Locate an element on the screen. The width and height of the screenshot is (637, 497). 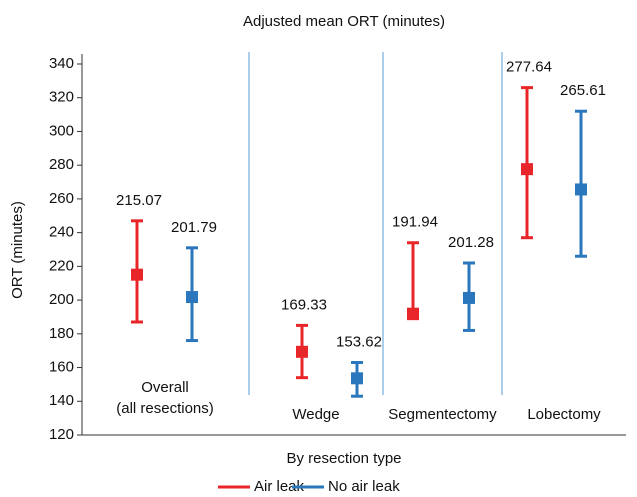
value-label: 201.79 is located at coordinates (194, 227).